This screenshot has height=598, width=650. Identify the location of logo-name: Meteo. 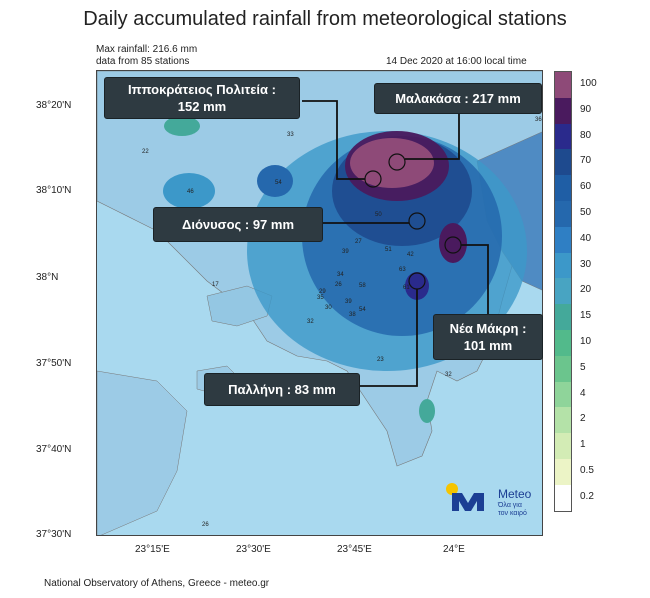
(515, 494).